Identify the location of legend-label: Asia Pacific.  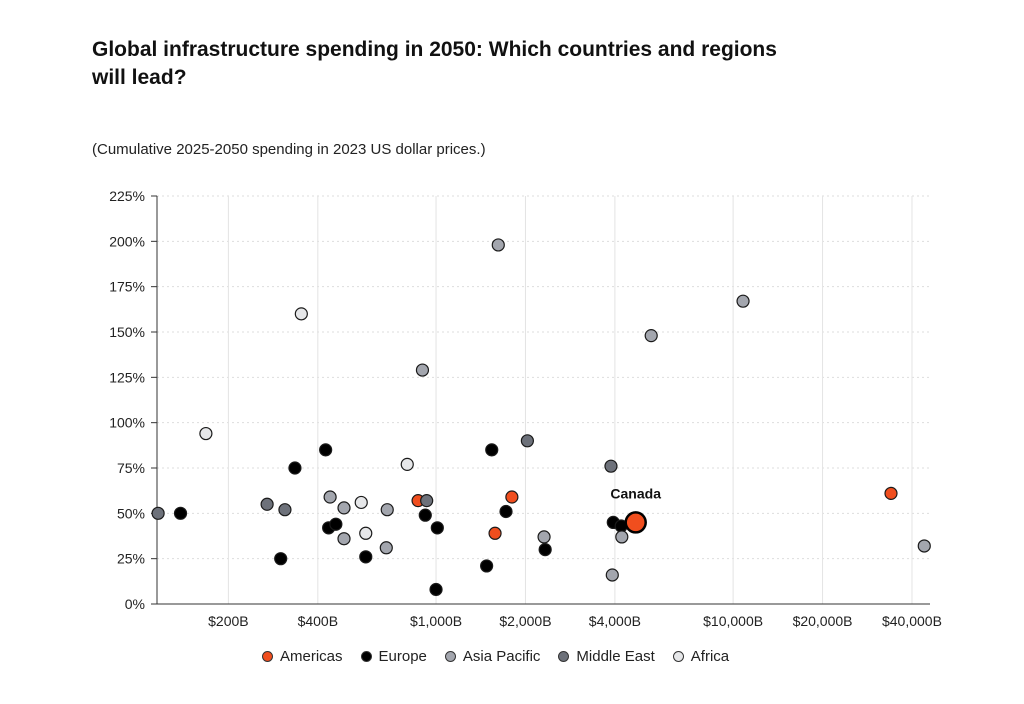
(501, 656).